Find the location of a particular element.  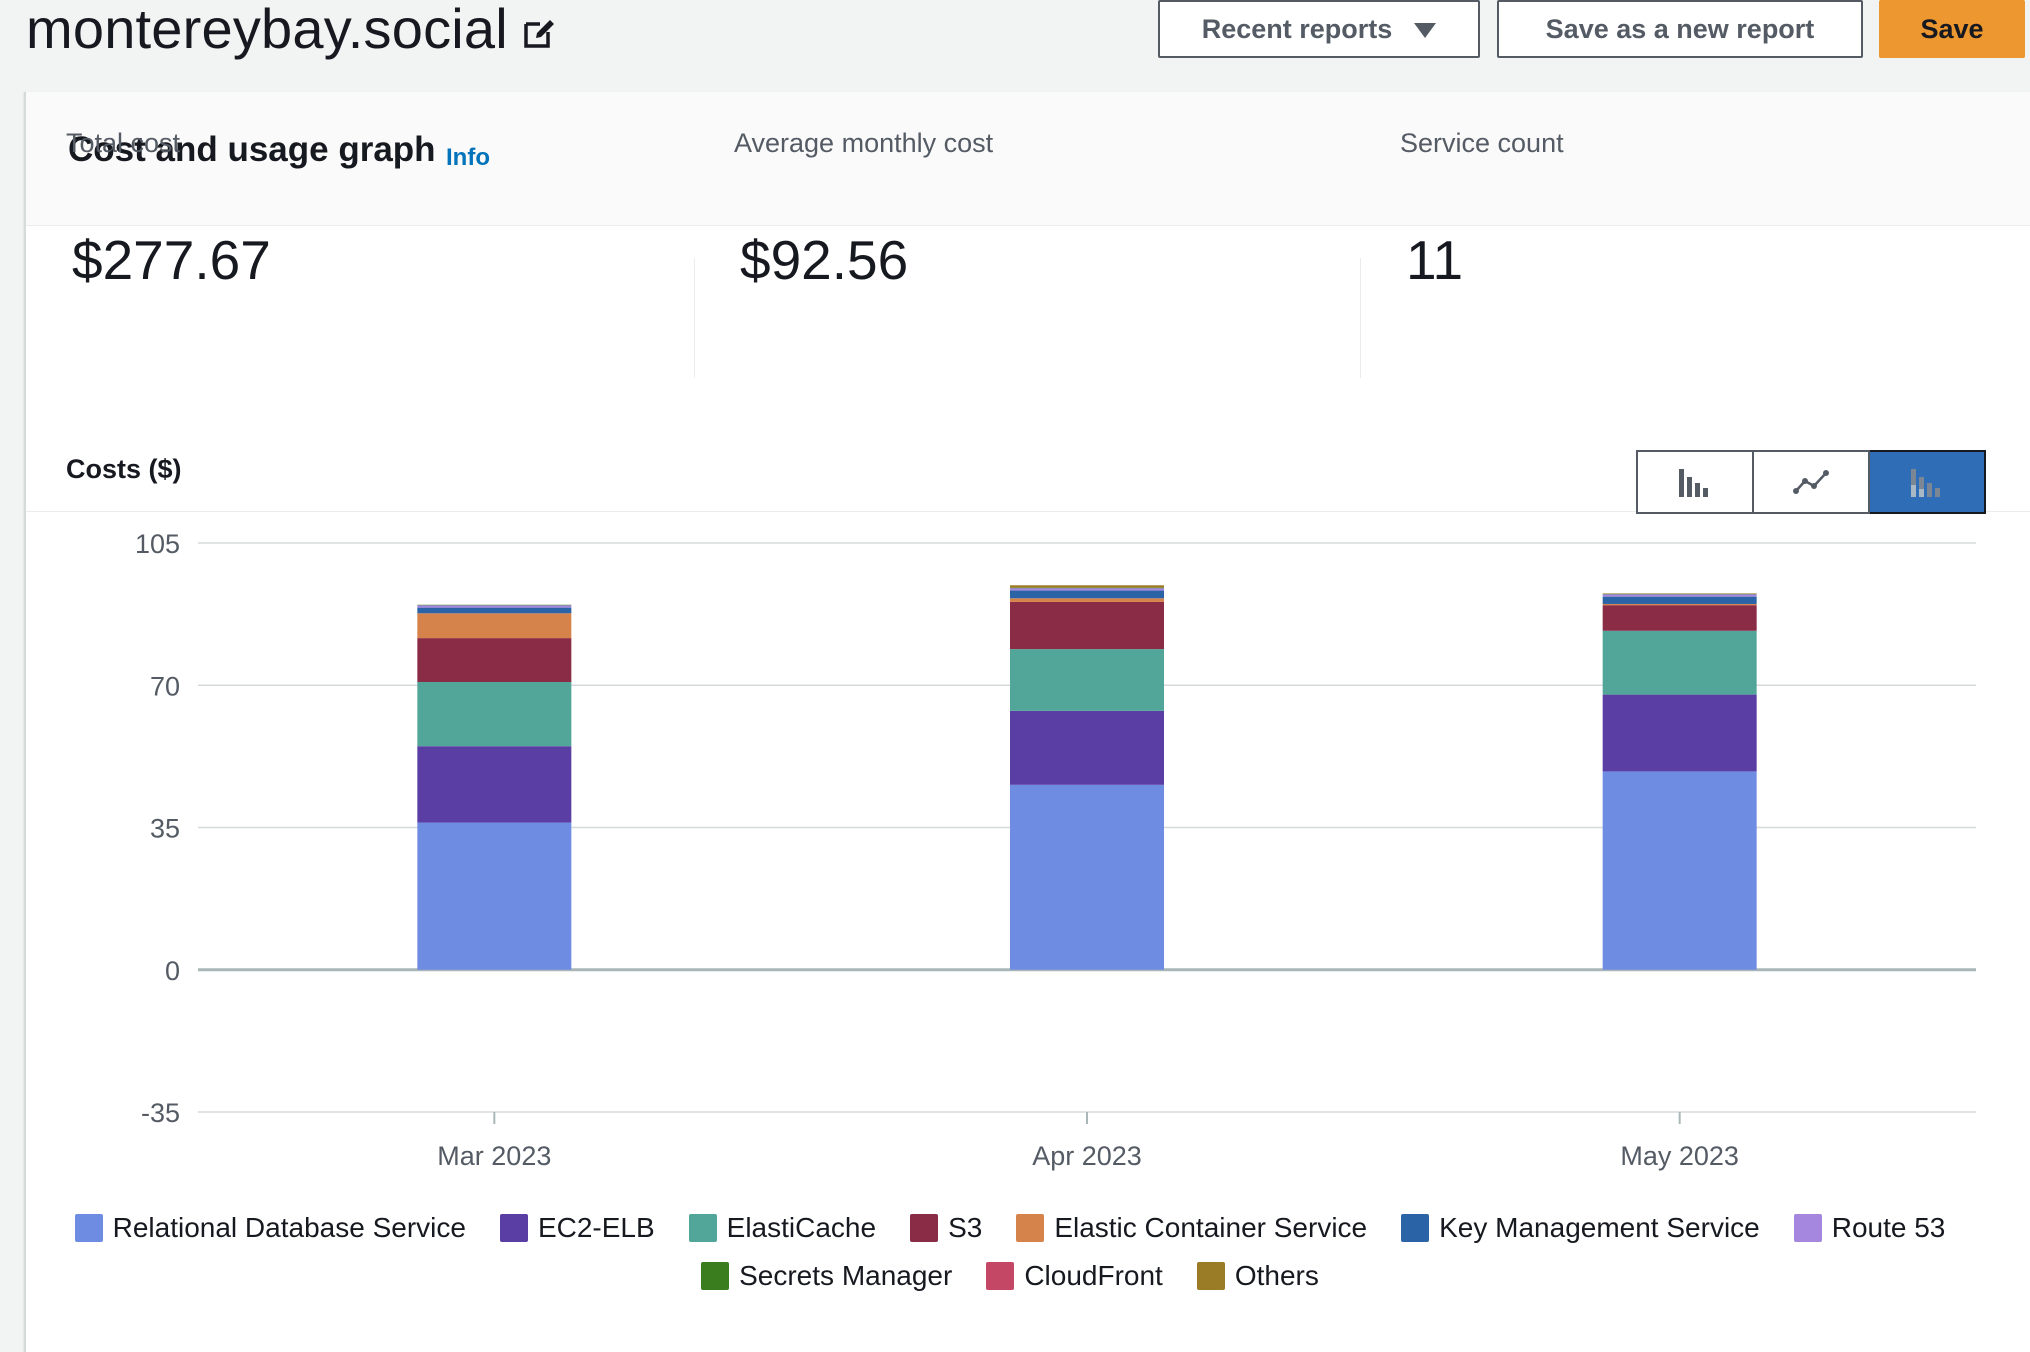

page-title: montereybay.social is located at coordinates (291, 30).